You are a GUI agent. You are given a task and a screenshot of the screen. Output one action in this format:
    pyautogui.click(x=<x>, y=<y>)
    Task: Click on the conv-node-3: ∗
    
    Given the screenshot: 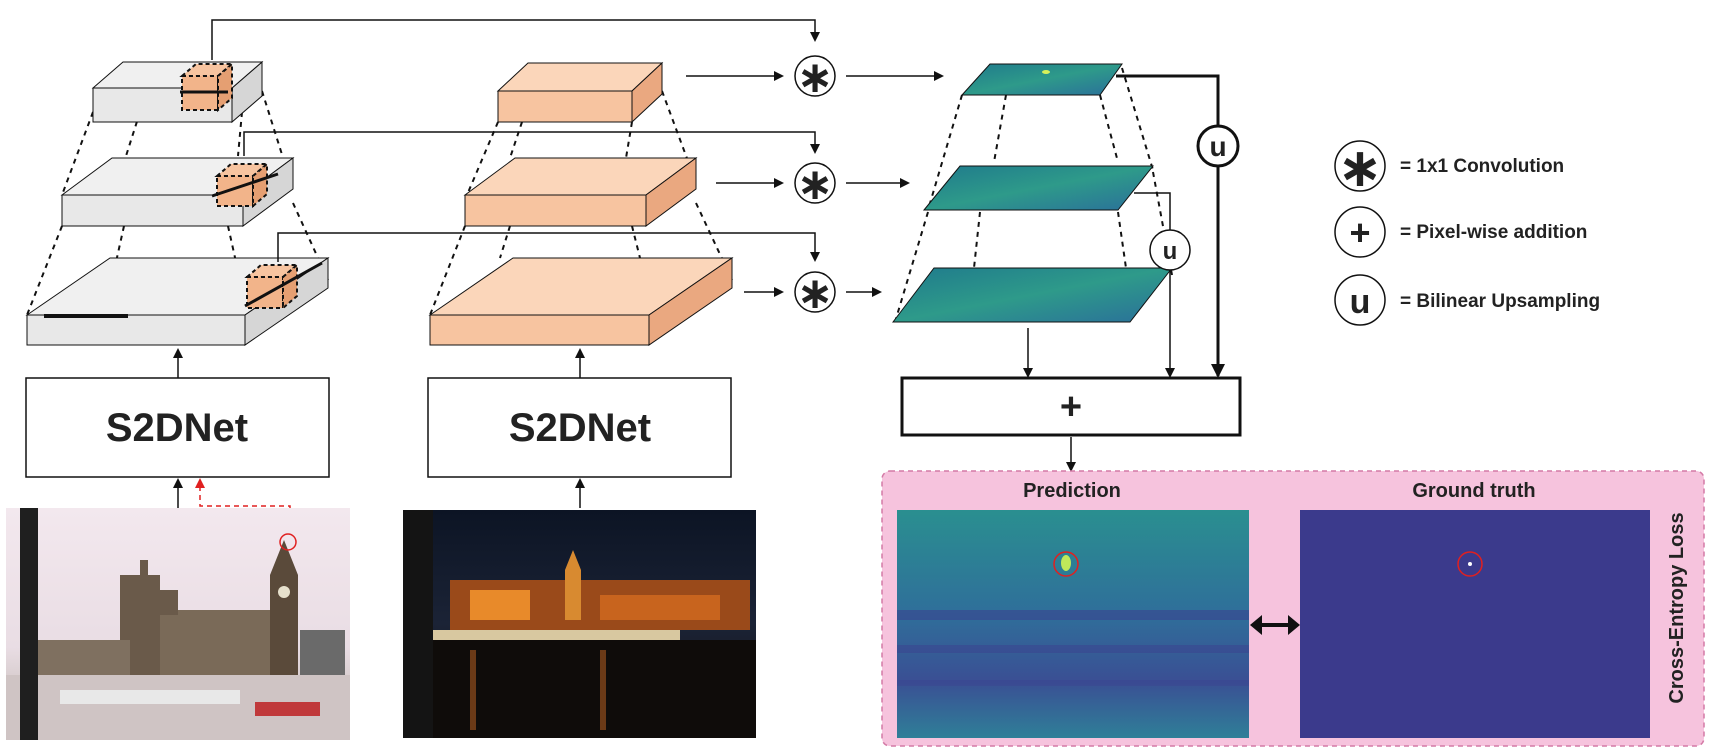 What is the action you would take?
    pyautogui.click(x=815, y=293)
    